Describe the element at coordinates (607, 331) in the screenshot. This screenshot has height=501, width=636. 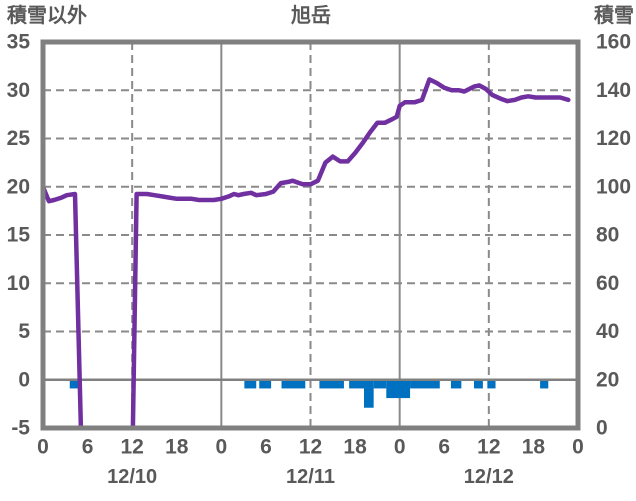
I see `right-axis-tick-label: 40` at that location.